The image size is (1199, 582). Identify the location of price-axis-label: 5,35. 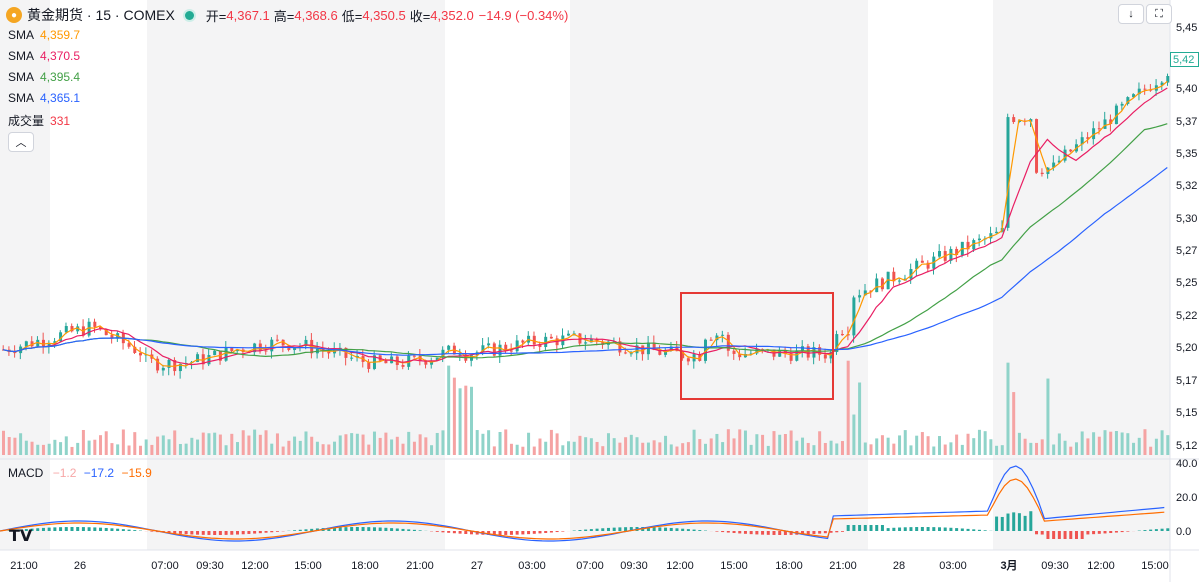
(1186, 154).